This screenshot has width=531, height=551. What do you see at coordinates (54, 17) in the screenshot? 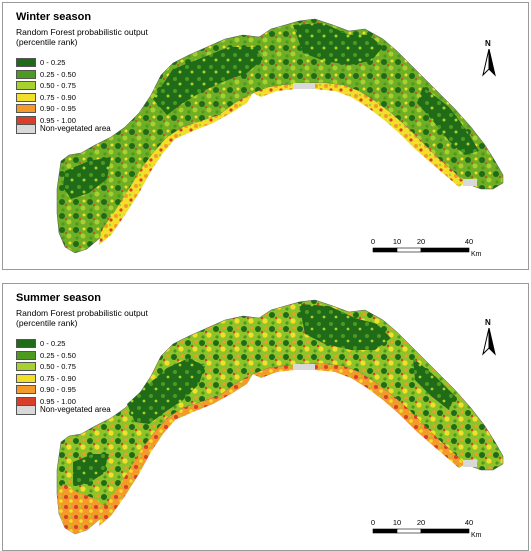
I see `panel-title: Winter season` at bounding box center [54, 17].